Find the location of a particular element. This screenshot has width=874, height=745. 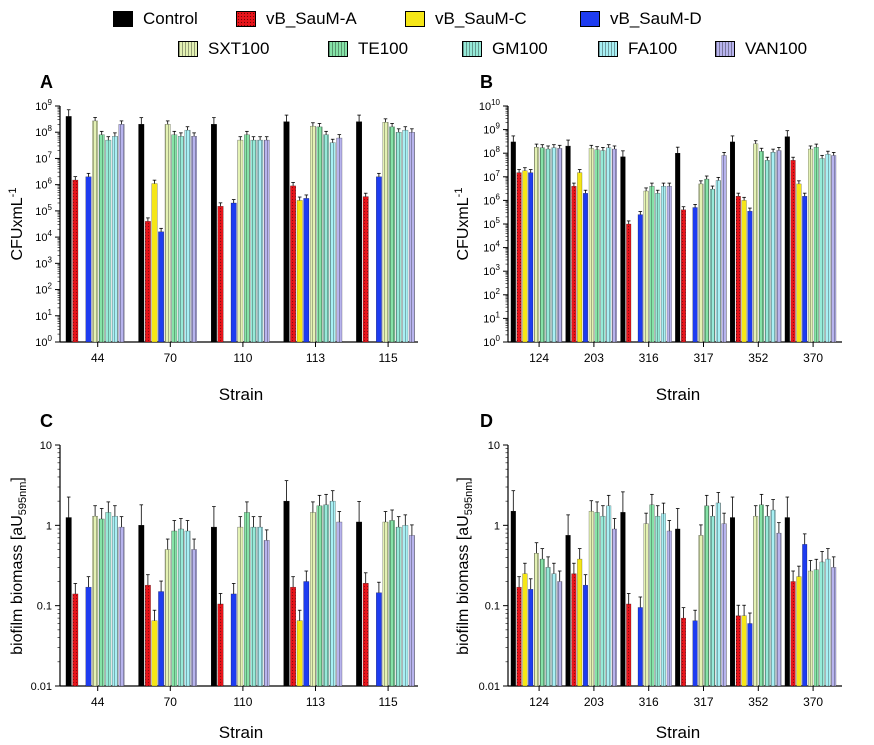

panel-a-ytick-label: 10⁰ is located at coordinates (43, 341).